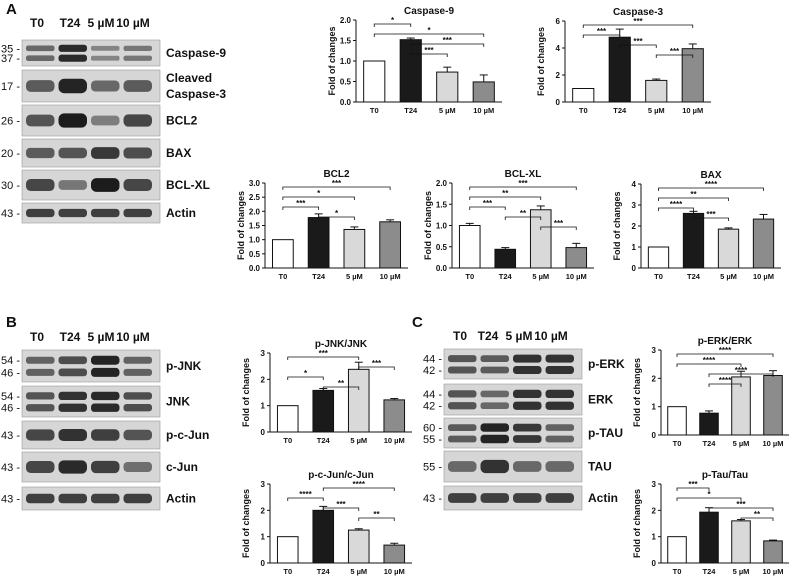 This screenshot has width=798, height=583. I want to click on protein-label: Cleaved, so click(189, 78).